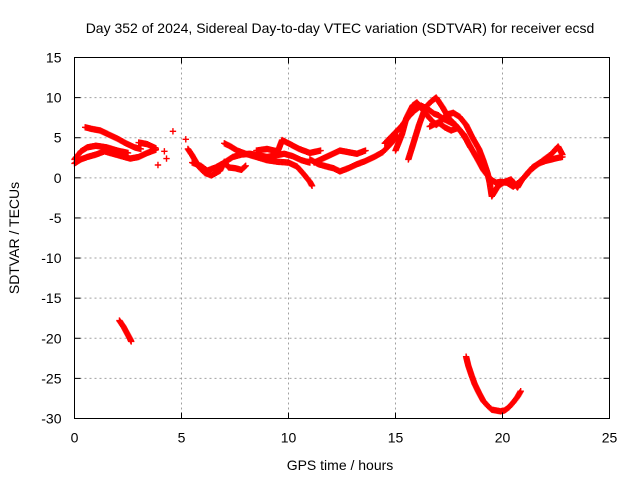 Image resolution: width=640 pixels, height=480 pixels. Describe the element at coordinates (503, 438) in the screenshot. I see `x-tick-label: 20` at that location.